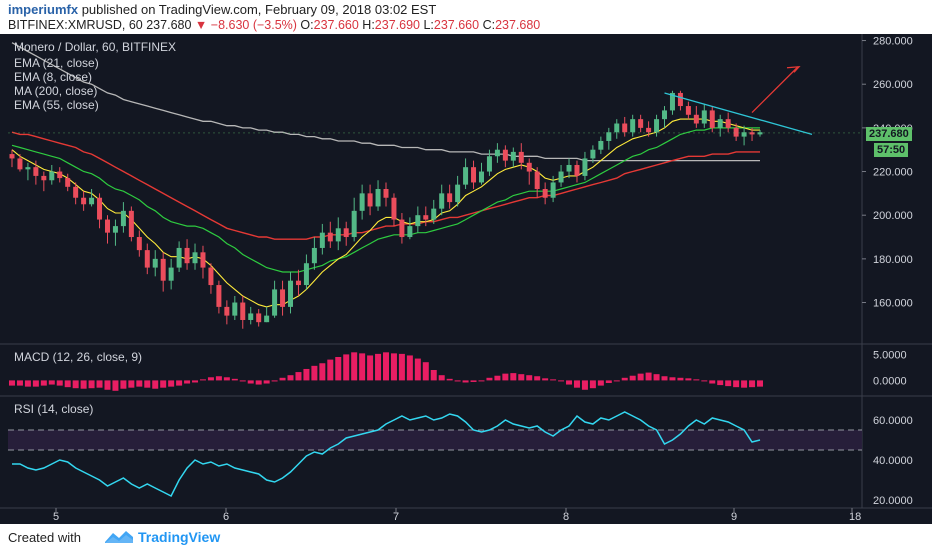  Describe the element at coordinates (368, 25) in the screenshot. I see `high-label: H:` at that location.